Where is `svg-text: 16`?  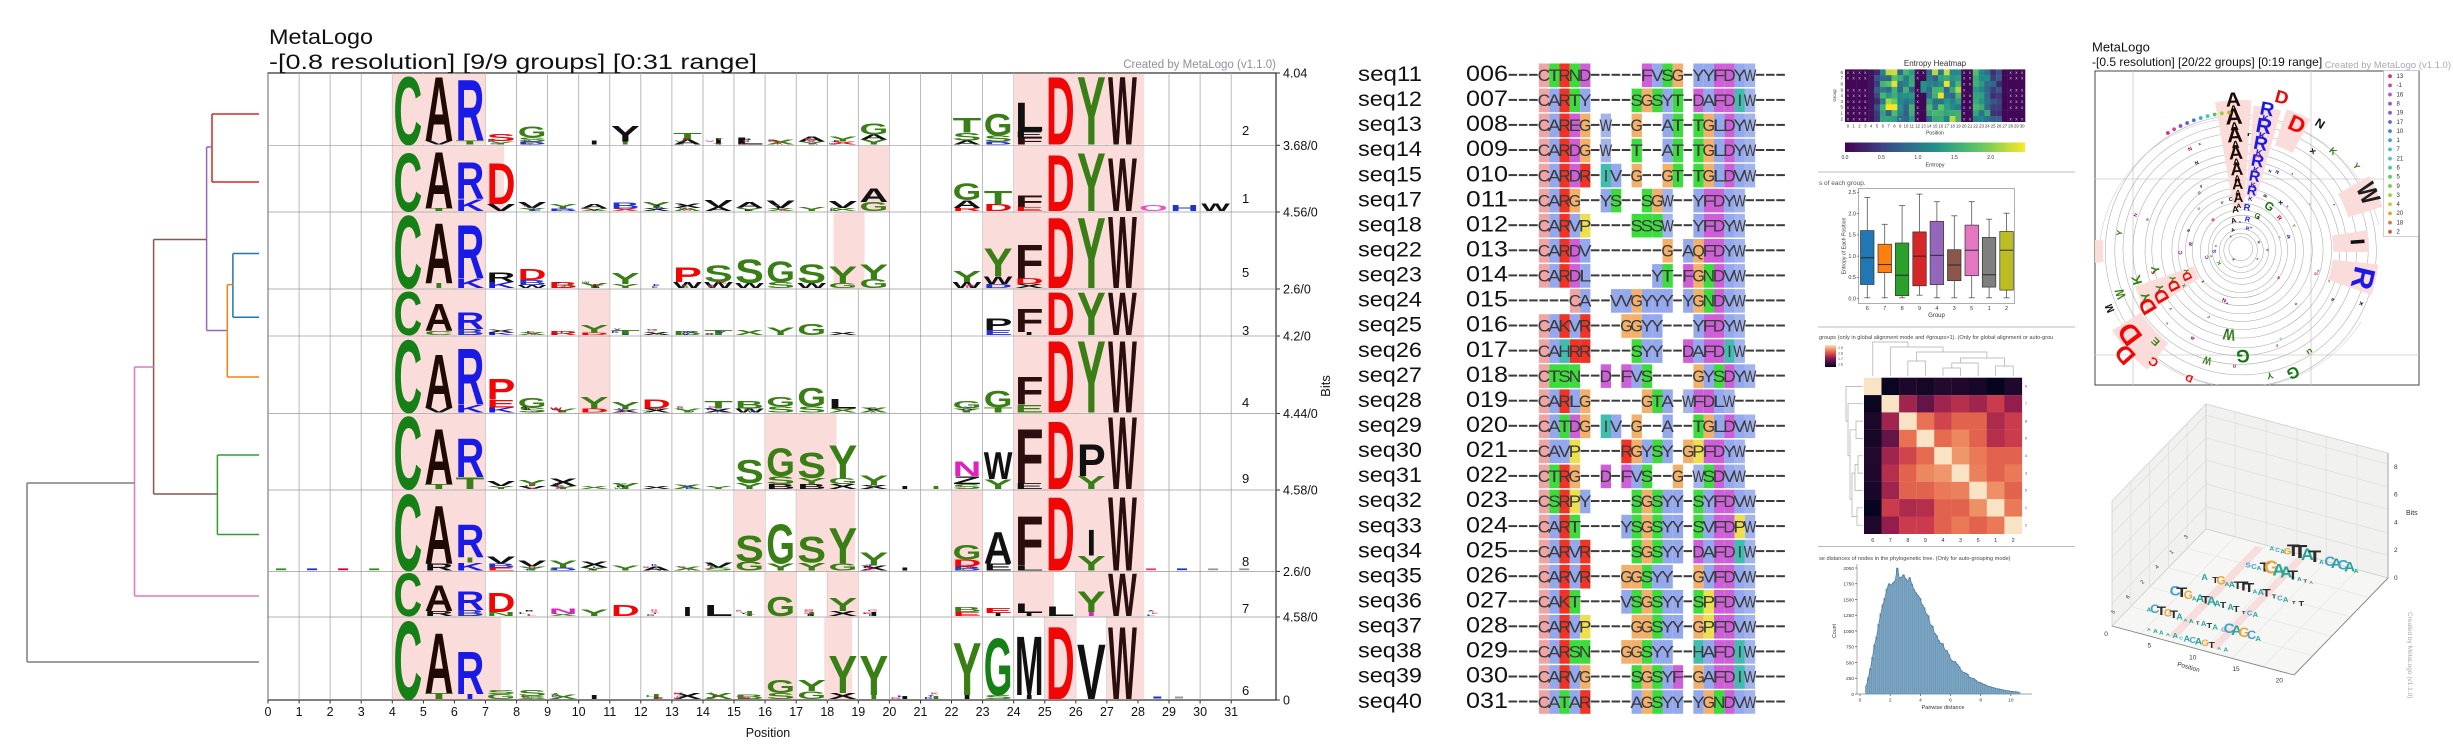 svg-text: 16 is located at coordinates (765, 712).